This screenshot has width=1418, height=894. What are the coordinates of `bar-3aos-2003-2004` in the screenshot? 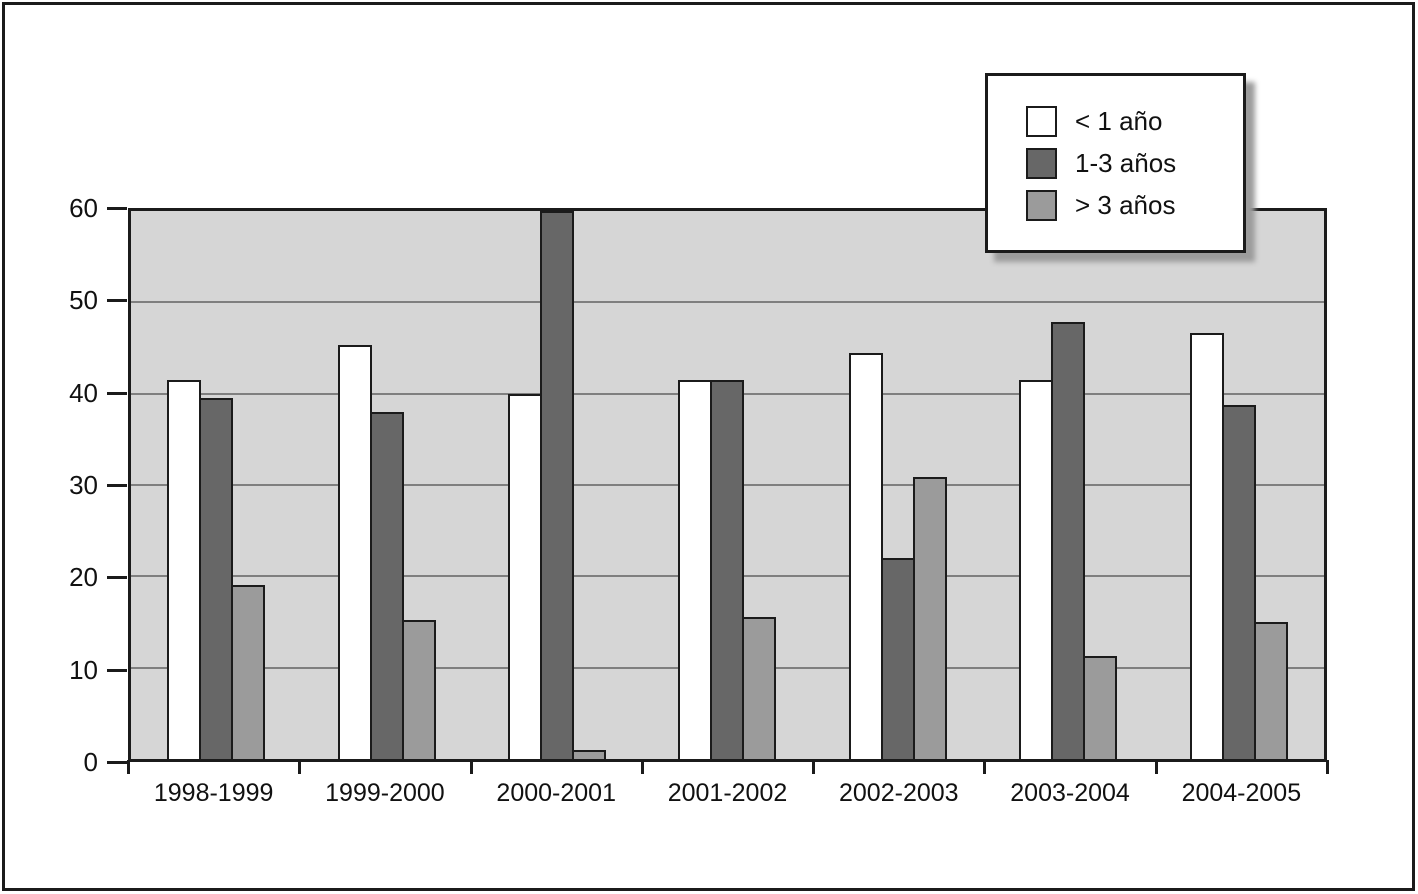 It's located at (1100, 707).